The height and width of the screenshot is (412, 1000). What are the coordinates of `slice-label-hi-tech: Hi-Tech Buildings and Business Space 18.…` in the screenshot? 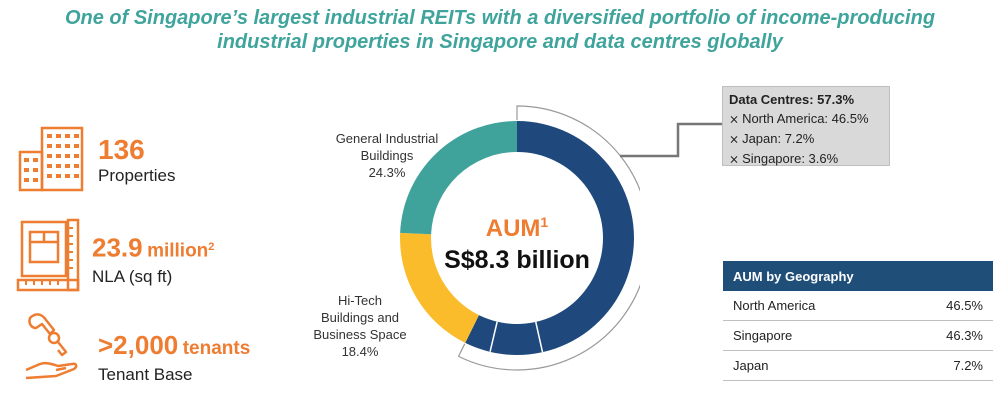 It's located at (360, 326).